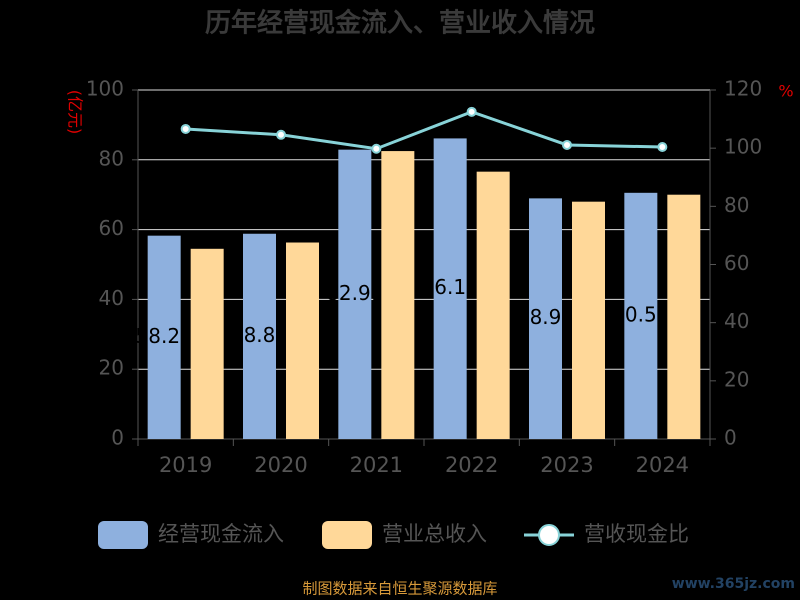 The height and width of the screenshot is (600, 800). What do you see at coordinates (743, 89) in the screenshot?
I see `y2-tick-label: 120` at bounding box center [743, 89].